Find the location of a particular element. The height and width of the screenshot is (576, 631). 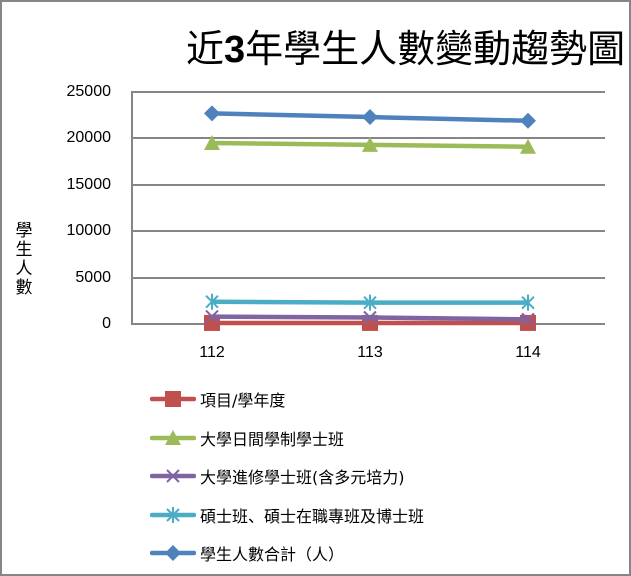

legend-label: 大學日間學制學士班 is located at coordinates (272, 439).